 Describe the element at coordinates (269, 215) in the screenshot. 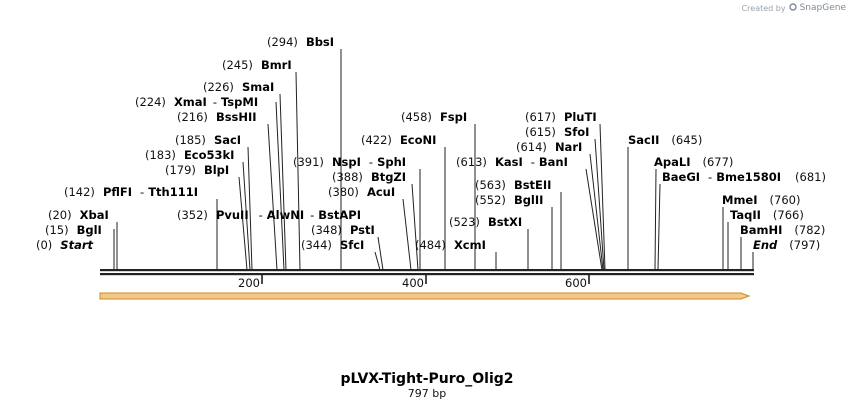

I see `svg-text:(352)PvuII-AlwNI-BstAPI: (352) PvuII - AlwNI - BstAPI` at that location.